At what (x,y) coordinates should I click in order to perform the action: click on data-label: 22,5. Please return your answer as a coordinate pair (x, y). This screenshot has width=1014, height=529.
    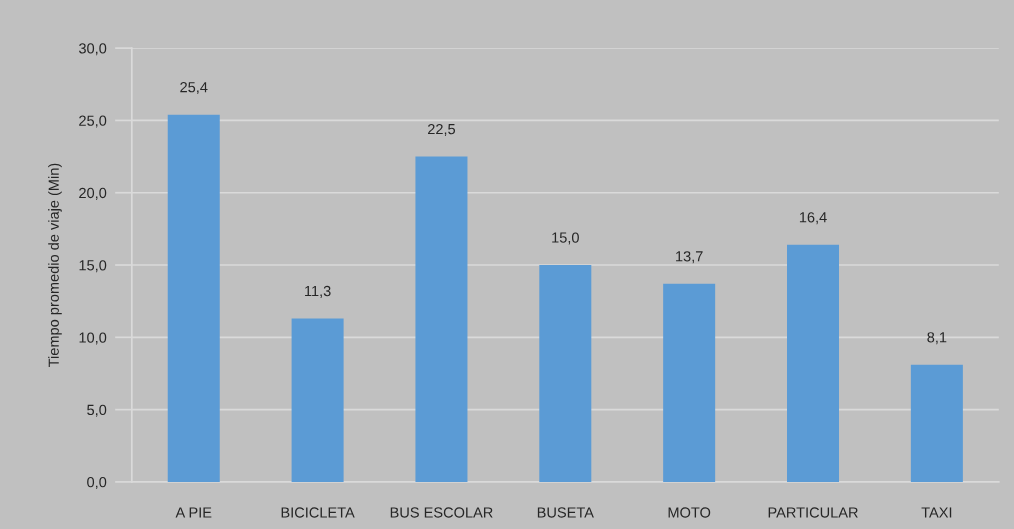
    Looking at the image, I should click on (442, 129).